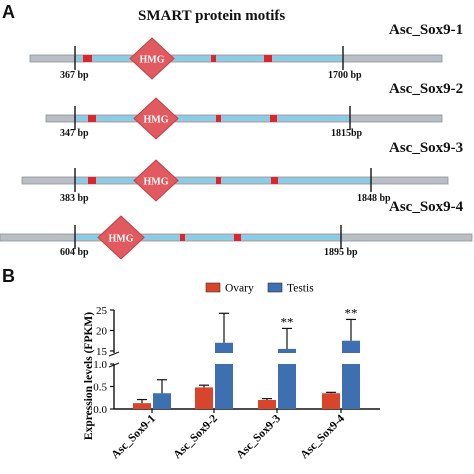  I want to click on bar-testis-4-upper, so click(351, 346).